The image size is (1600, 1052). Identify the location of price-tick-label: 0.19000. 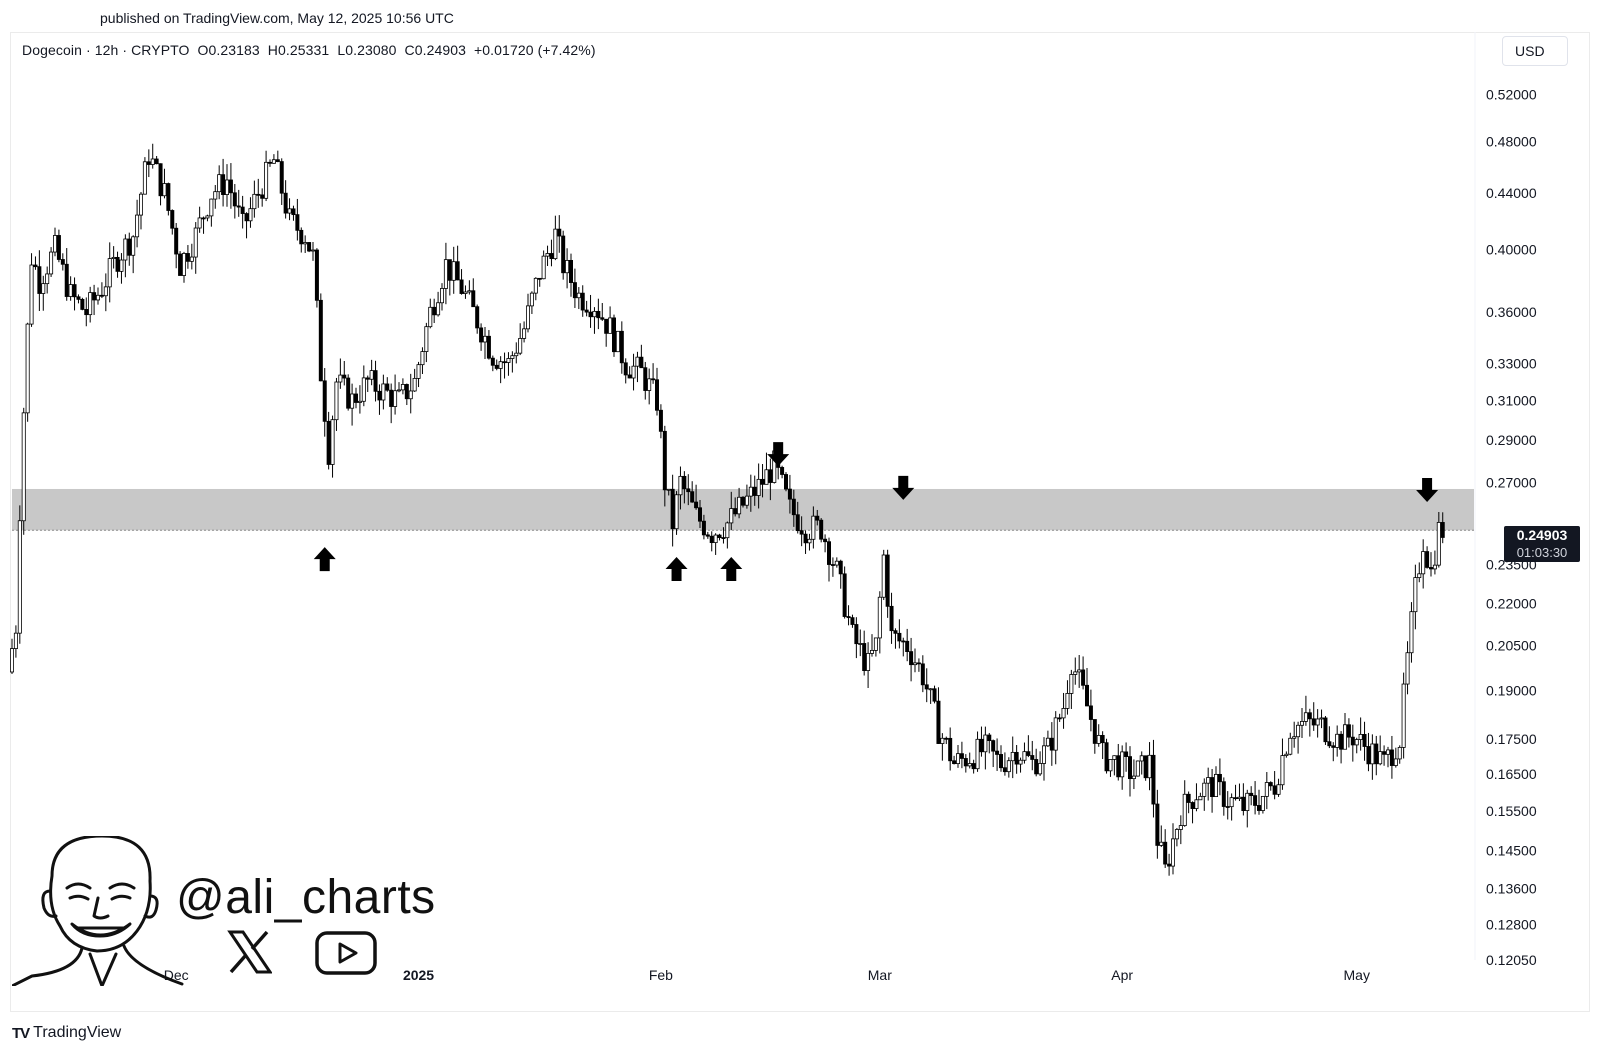
(1511, 690).